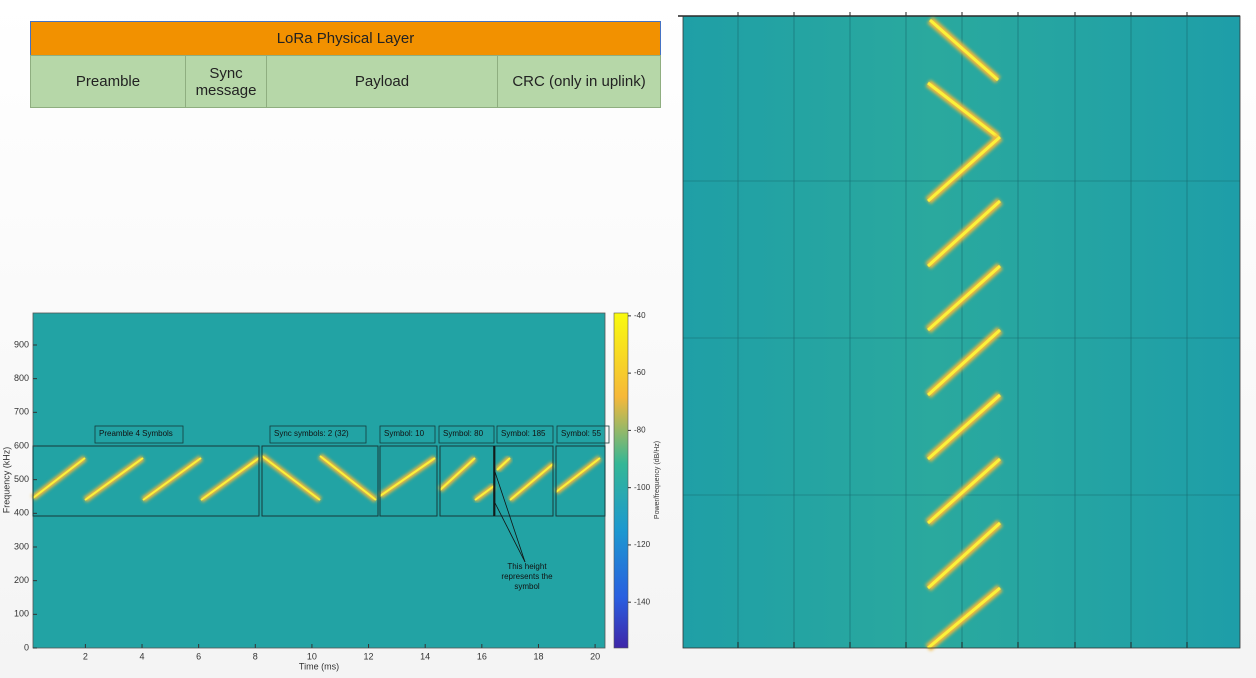  Describe the element at coordinates (311, 433) in the screenshot. I see `annotation-label: Sync symbols: 2 (32)` at that location.